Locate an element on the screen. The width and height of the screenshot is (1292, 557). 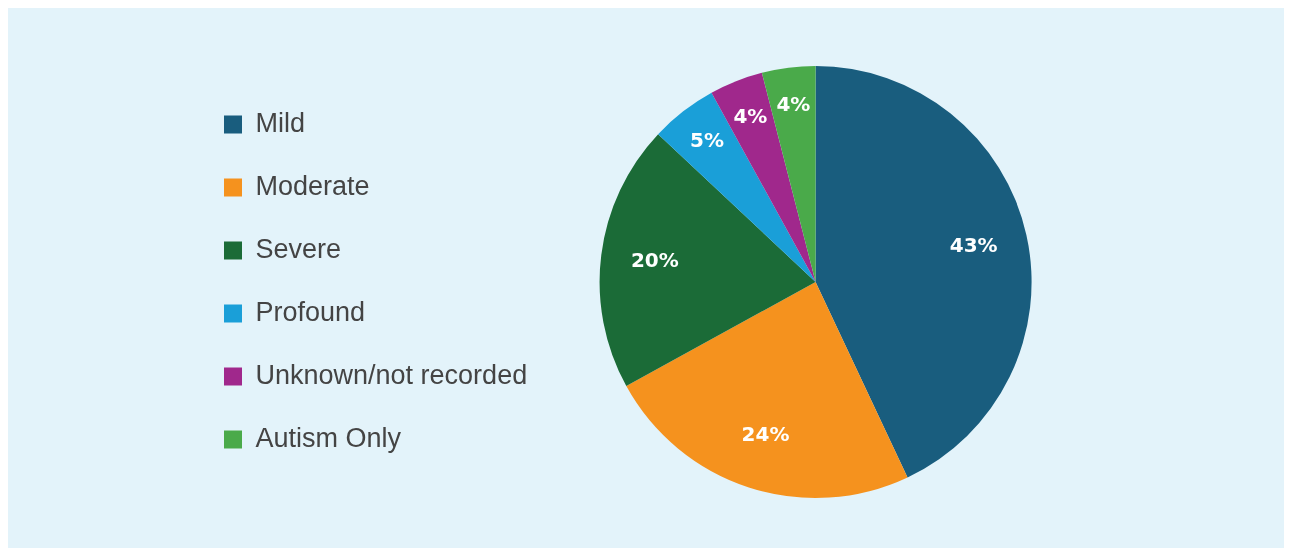
data-label: 43% is located at coordinates (973, 244).